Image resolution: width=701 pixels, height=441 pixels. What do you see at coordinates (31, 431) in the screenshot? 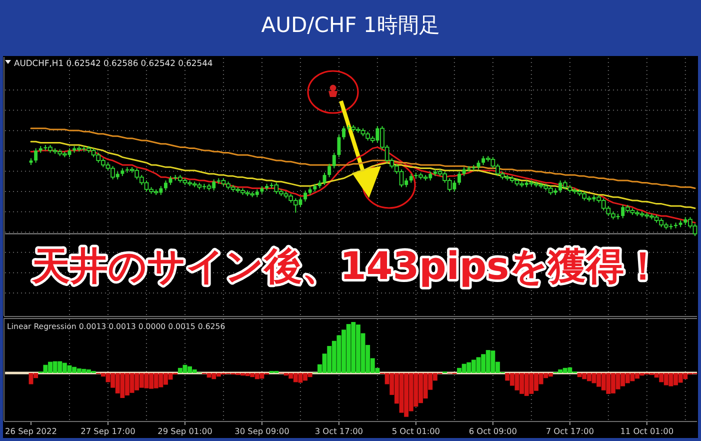
I see `x-tick-label: 26 Sep 2022` at bounding box center [31, 431].